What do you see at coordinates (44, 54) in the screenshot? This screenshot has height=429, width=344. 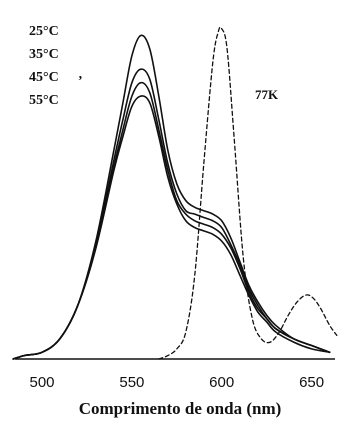 I see `legend-label-35c: 35°C` at bounding box center [44, 54].